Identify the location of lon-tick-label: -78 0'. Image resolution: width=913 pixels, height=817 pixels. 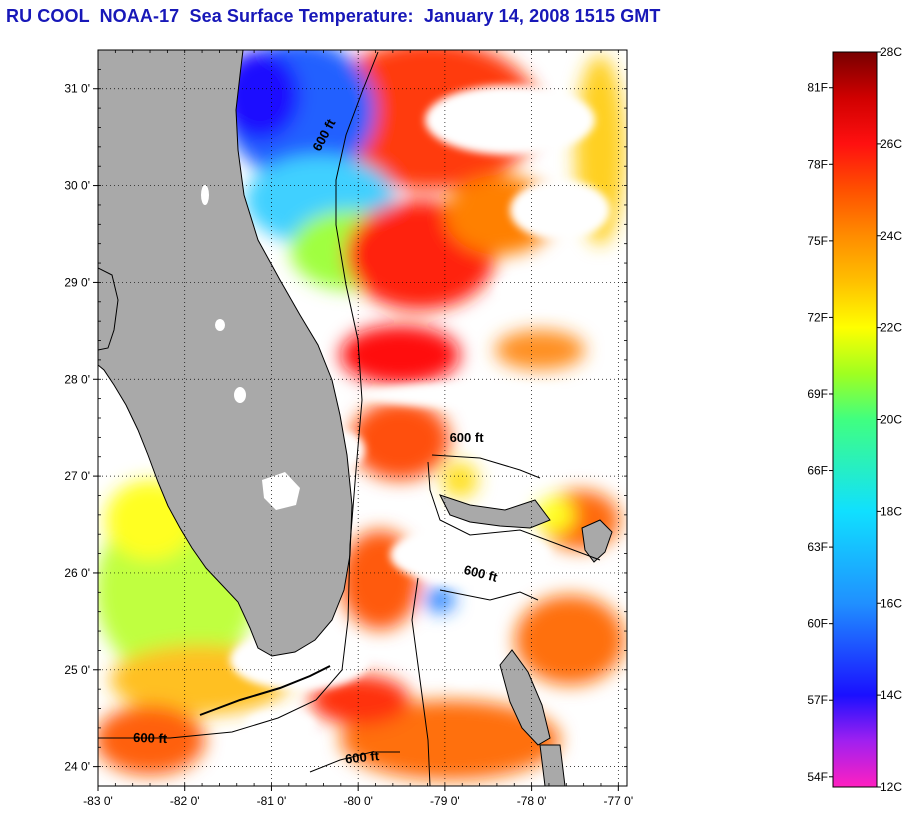
(532, 801).